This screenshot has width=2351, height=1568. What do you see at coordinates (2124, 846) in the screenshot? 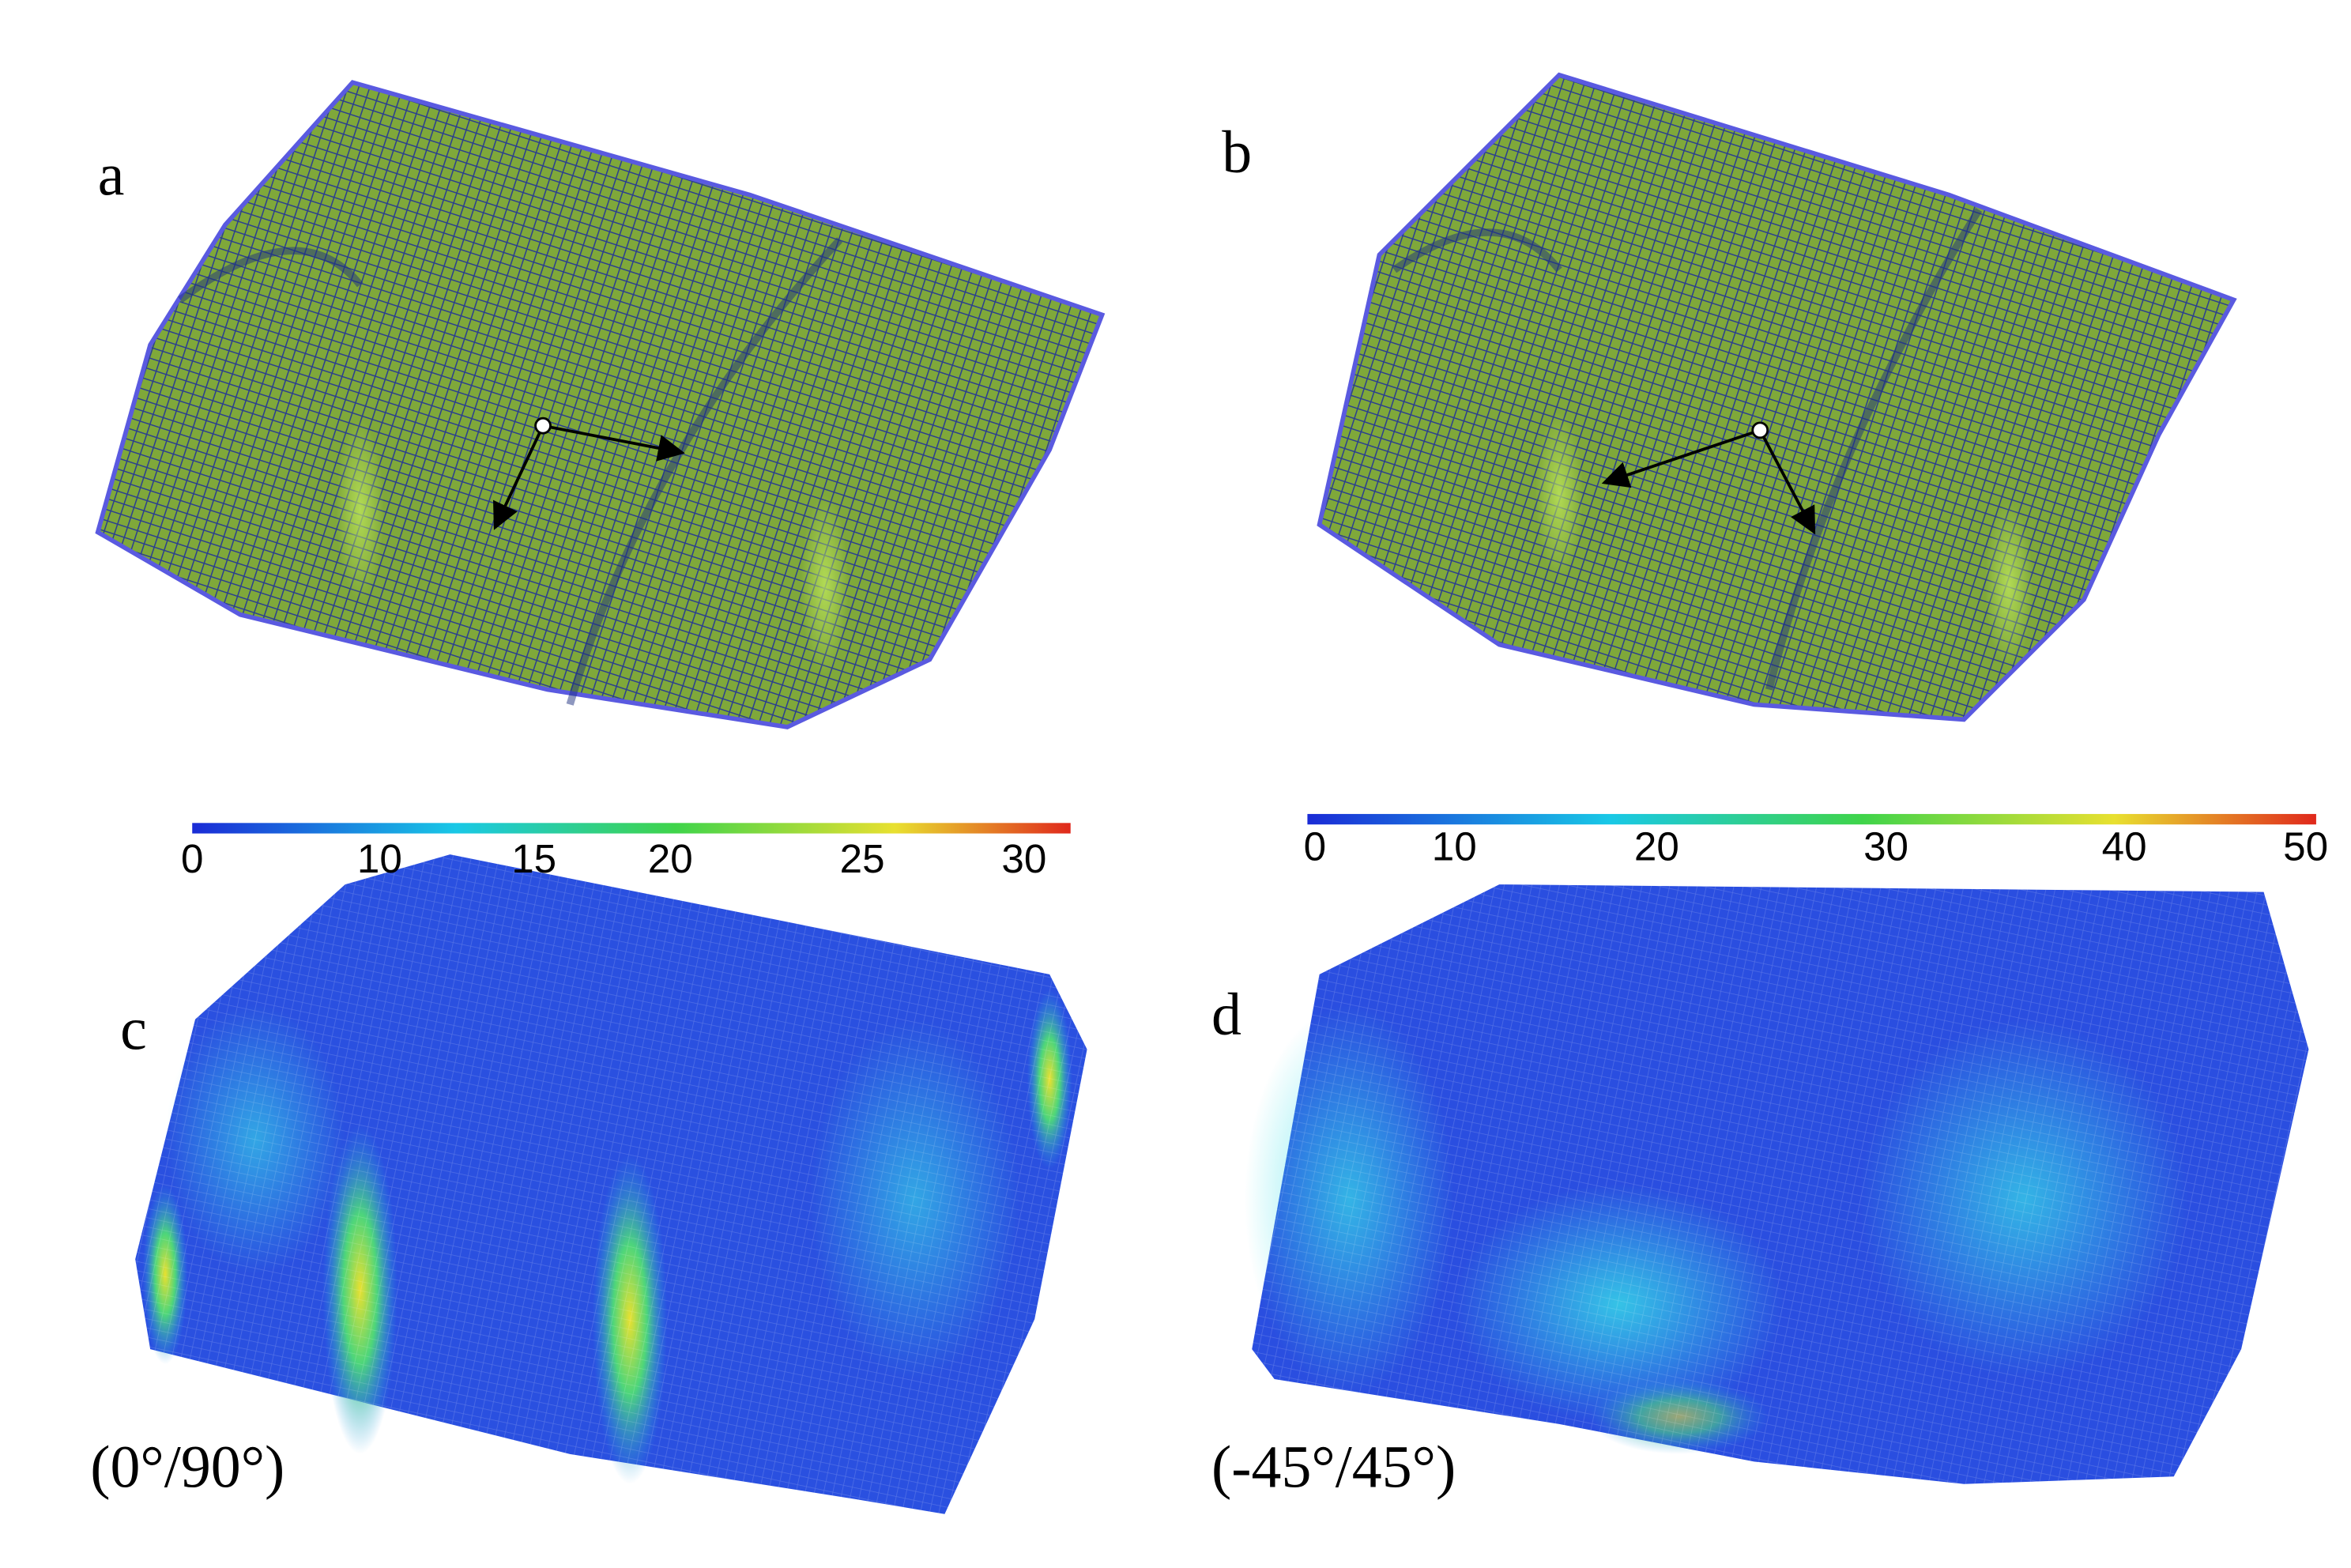
I see `colorbar-tick-label: 40` at bounding box center [2124, 846].